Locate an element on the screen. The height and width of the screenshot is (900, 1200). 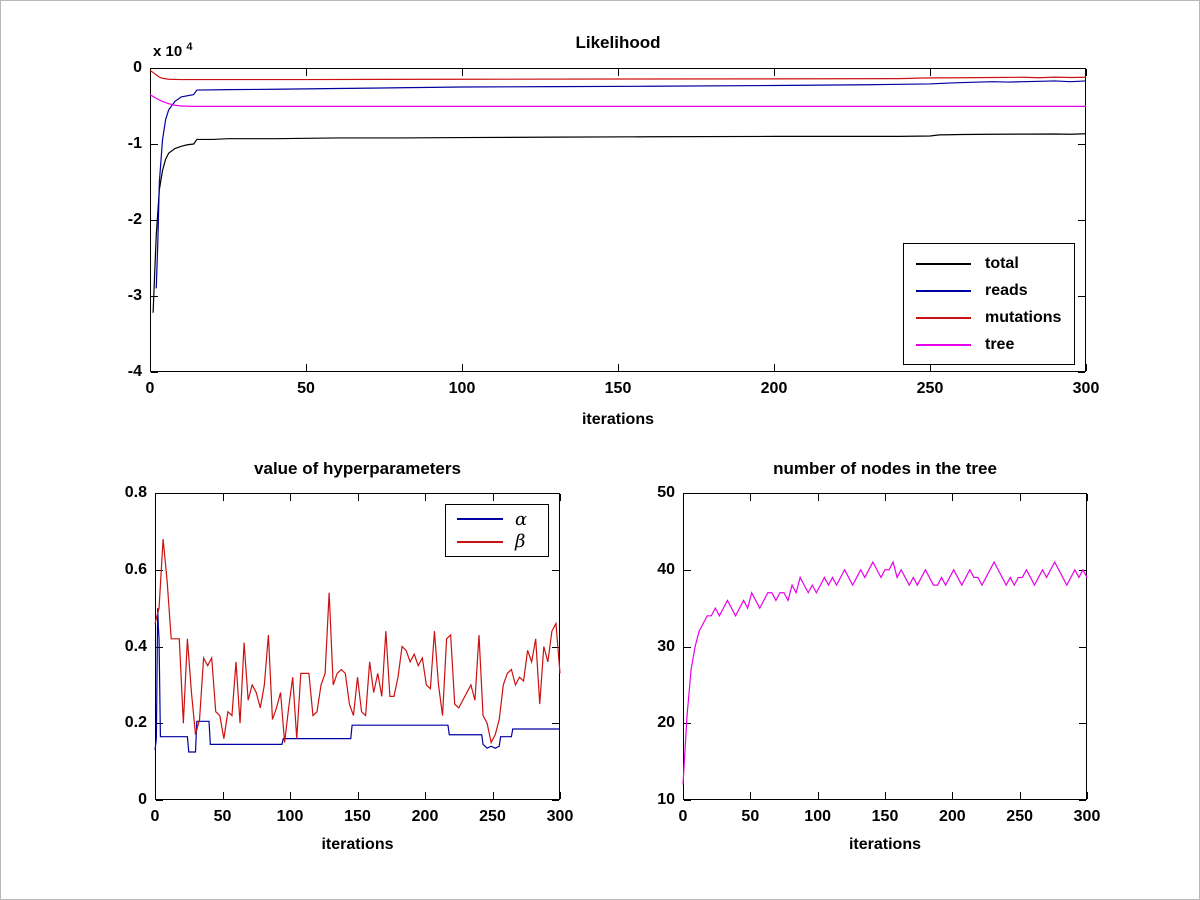
legend-entry-reads: reads is located at coordinates (989, 291).